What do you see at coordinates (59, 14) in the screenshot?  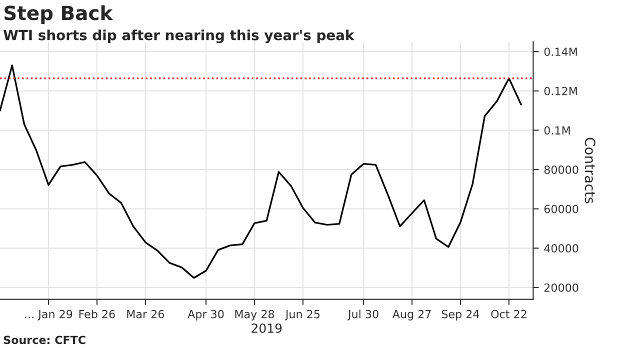 I see `chart-title: Step Back` at bounding box center [59, 14].